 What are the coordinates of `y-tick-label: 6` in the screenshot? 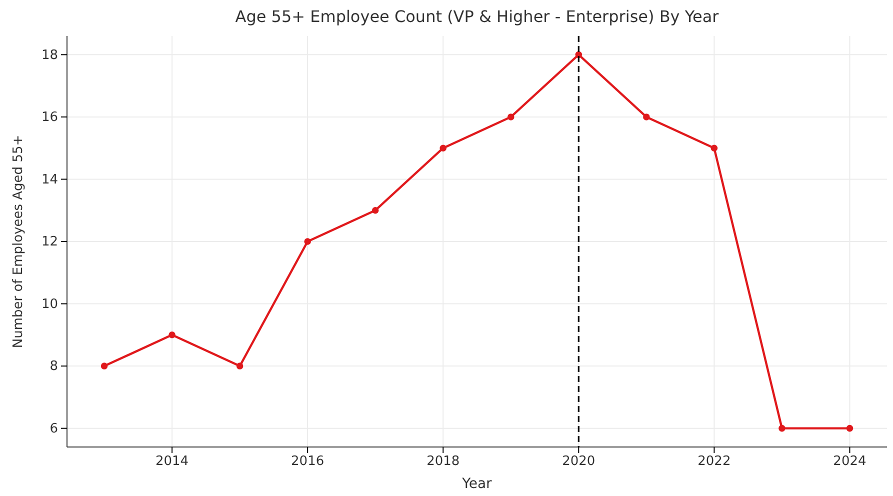 It's located at (54, 428).